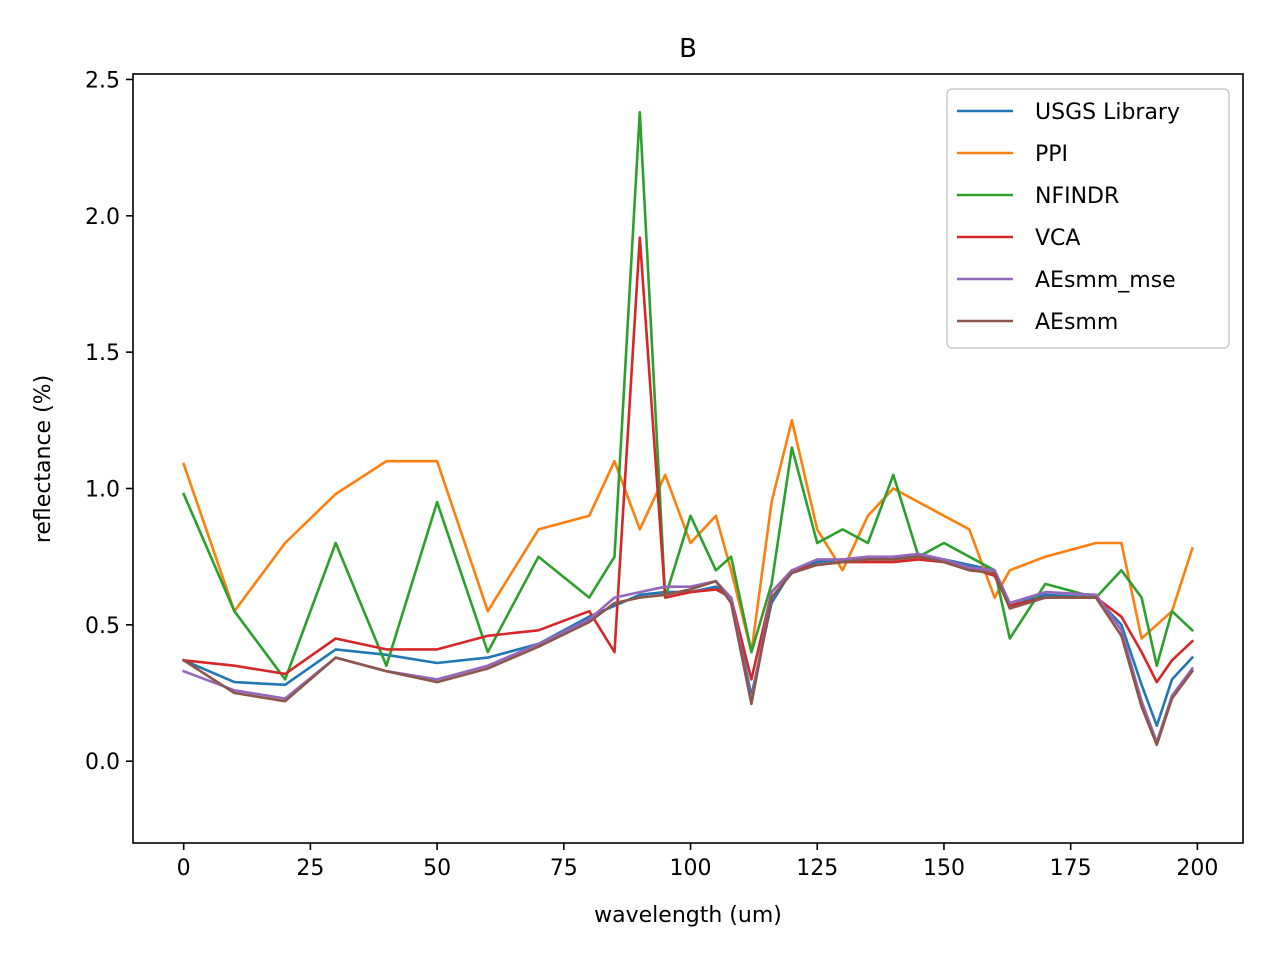 The height and width of the screenshot is (960, 1280). I want to click on x-tick-label: 200, so click(1197, 868).